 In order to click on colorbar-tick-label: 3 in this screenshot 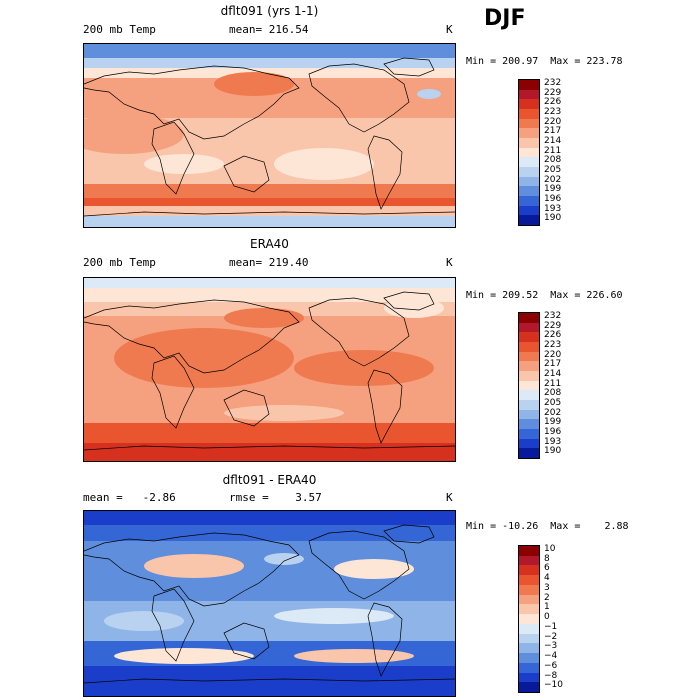, I will do `click(547, 587)`.